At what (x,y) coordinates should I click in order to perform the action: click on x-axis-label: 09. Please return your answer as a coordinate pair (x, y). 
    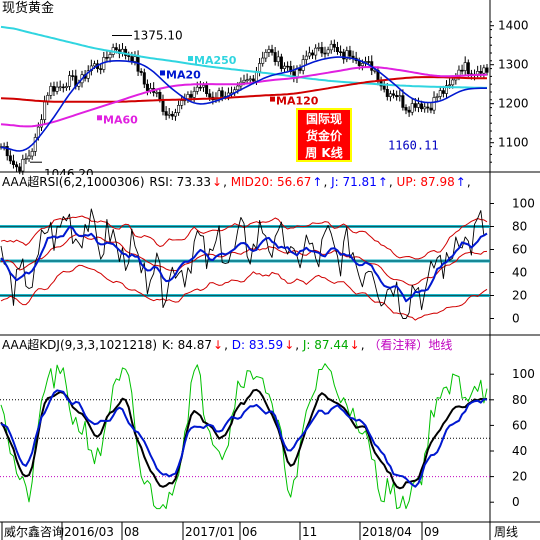
    Looking at the image, I should click on (431, 532).